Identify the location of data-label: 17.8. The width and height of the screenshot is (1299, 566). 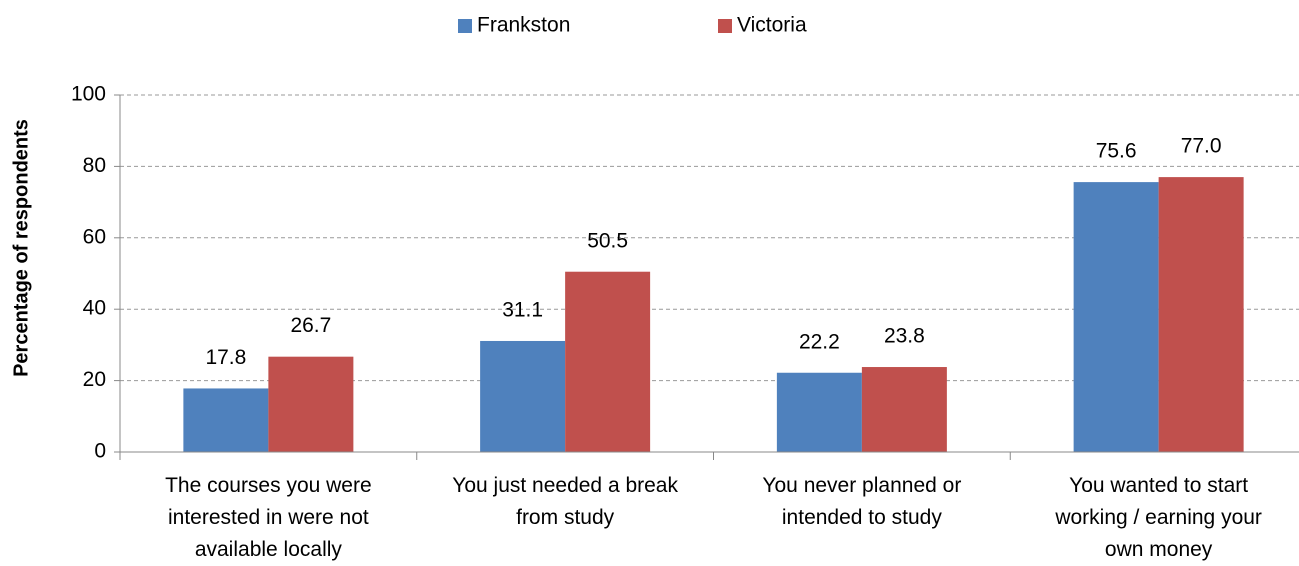
(225, 357).